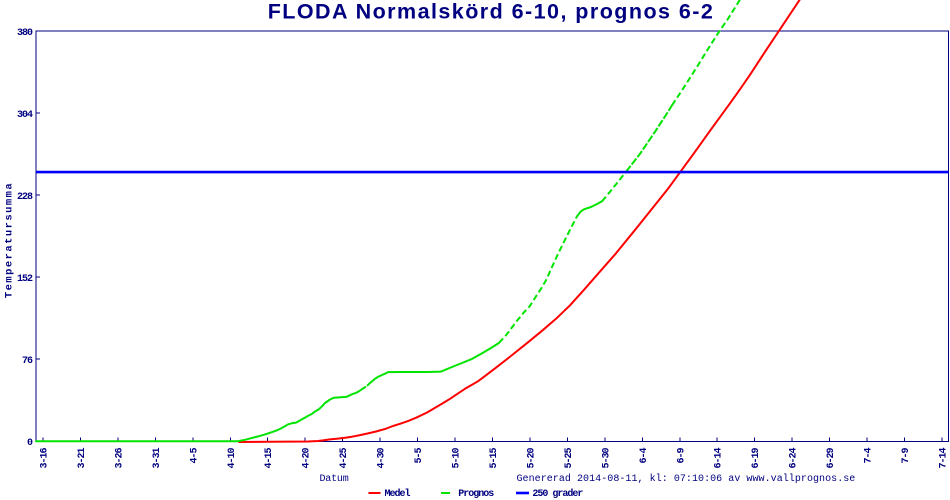 The image size is (950, 500). I want to click on svg-text: 304, so click(25, 115).